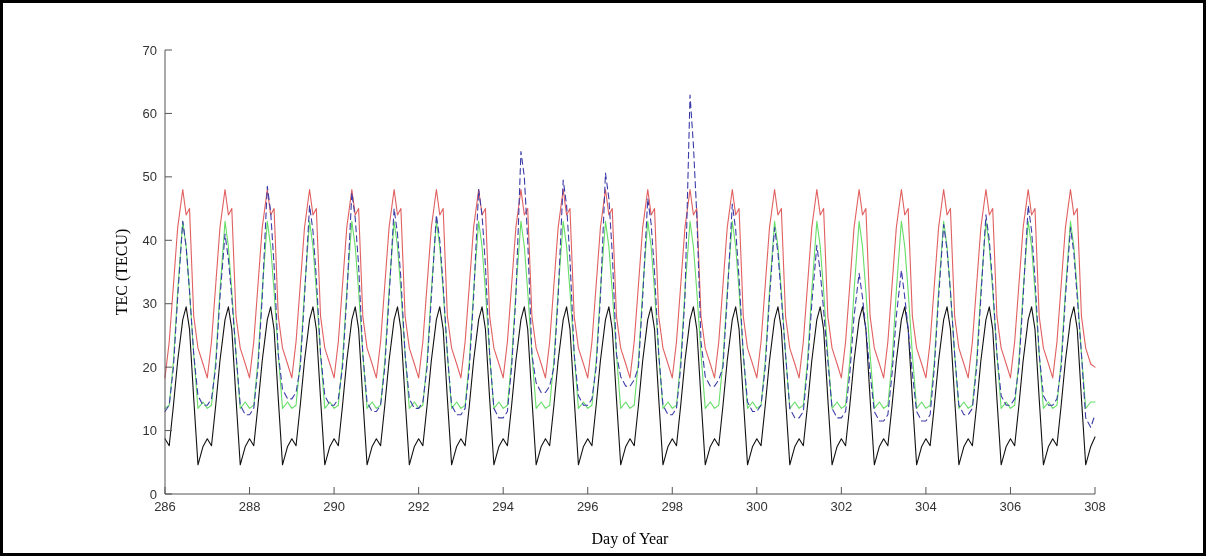 This screenshot has height=556, width=1206. What do you see at coordinates (756, 506) in the screenshot?
I see `x-tick-label: 300` at bounding box center [756, 506].